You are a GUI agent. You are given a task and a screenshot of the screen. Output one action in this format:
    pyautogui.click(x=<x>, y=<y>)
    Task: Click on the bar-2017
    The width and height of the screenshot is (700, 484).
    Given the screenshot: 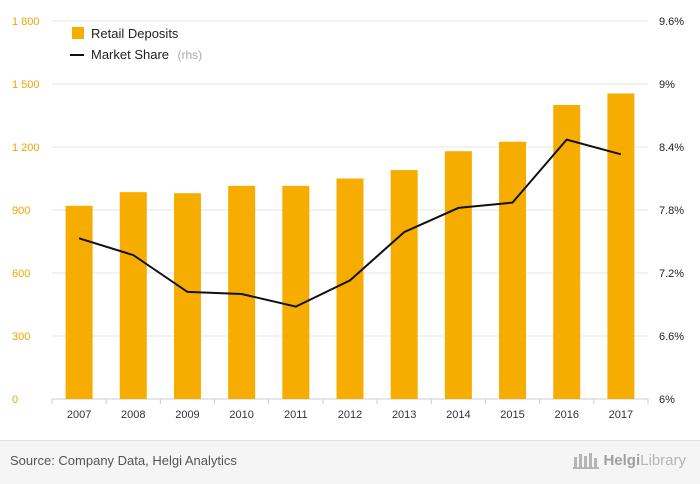 What is the action you would take?
    pyautogui.click(x=621, y=246)
    